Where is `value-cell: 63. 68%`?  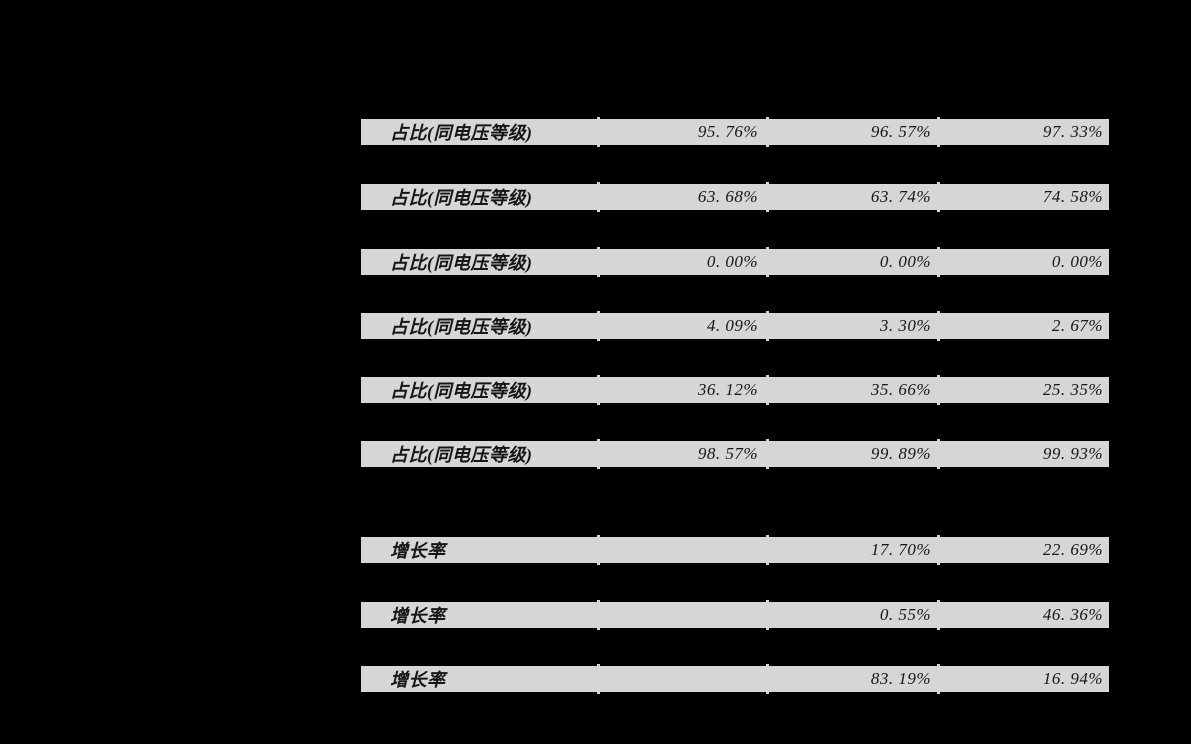 value-cell: 63. 68% is located at coordinates (683, 197).